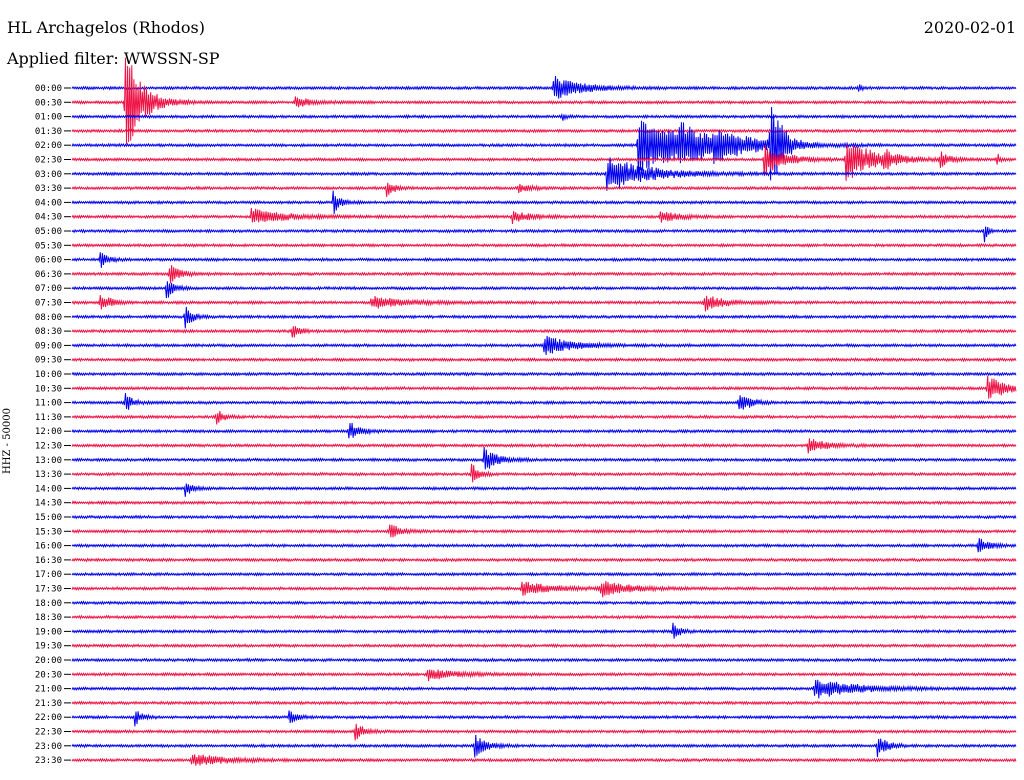  Describe the element at coordinates (48, 332) in the screenshot. I see `row-tick-label: 08:30` at that location.